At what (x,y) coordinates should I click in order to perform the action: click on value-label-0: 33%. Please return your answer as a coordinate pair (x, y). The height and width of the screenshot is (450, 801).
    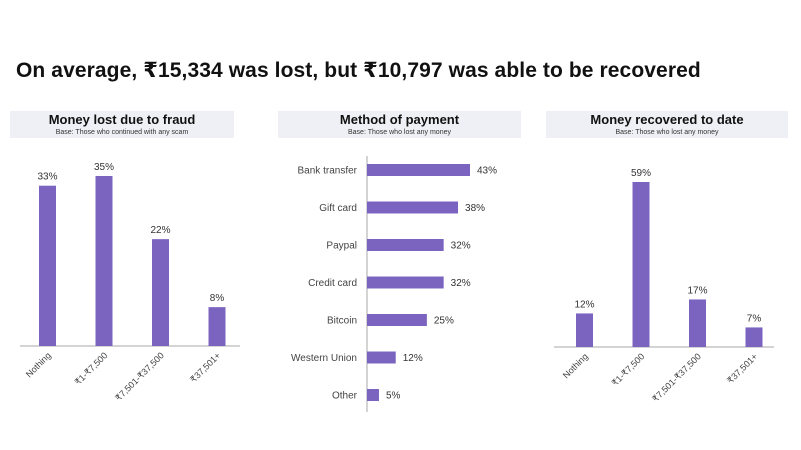
    Looking at the image, I should click on (47, 177).